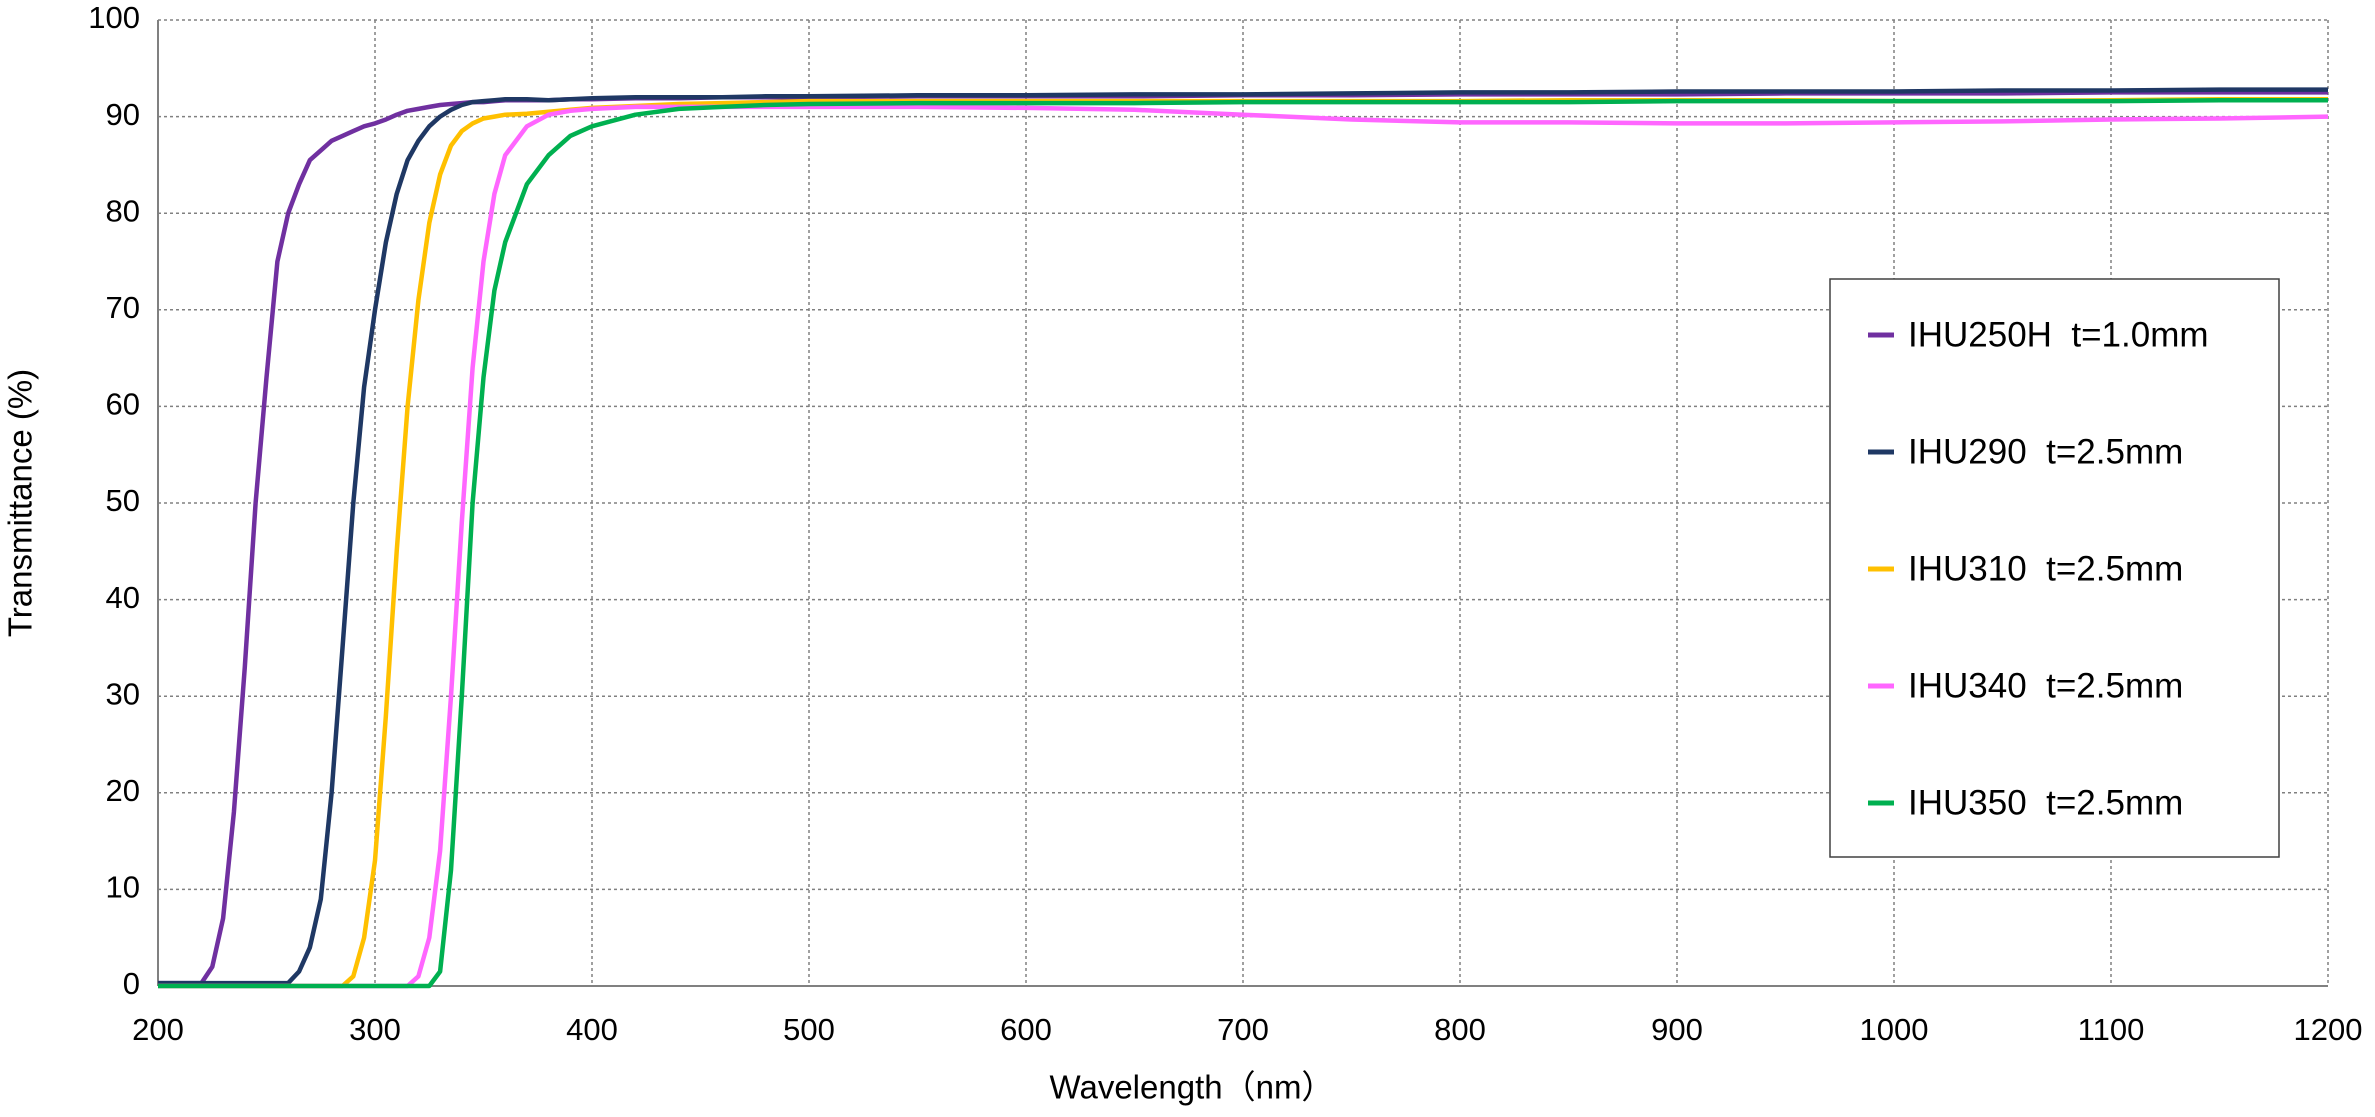  Describe the element at coordinates (20, 503) in the screenshot. I see `y-axis-label: Transmittance (%)` at that location.